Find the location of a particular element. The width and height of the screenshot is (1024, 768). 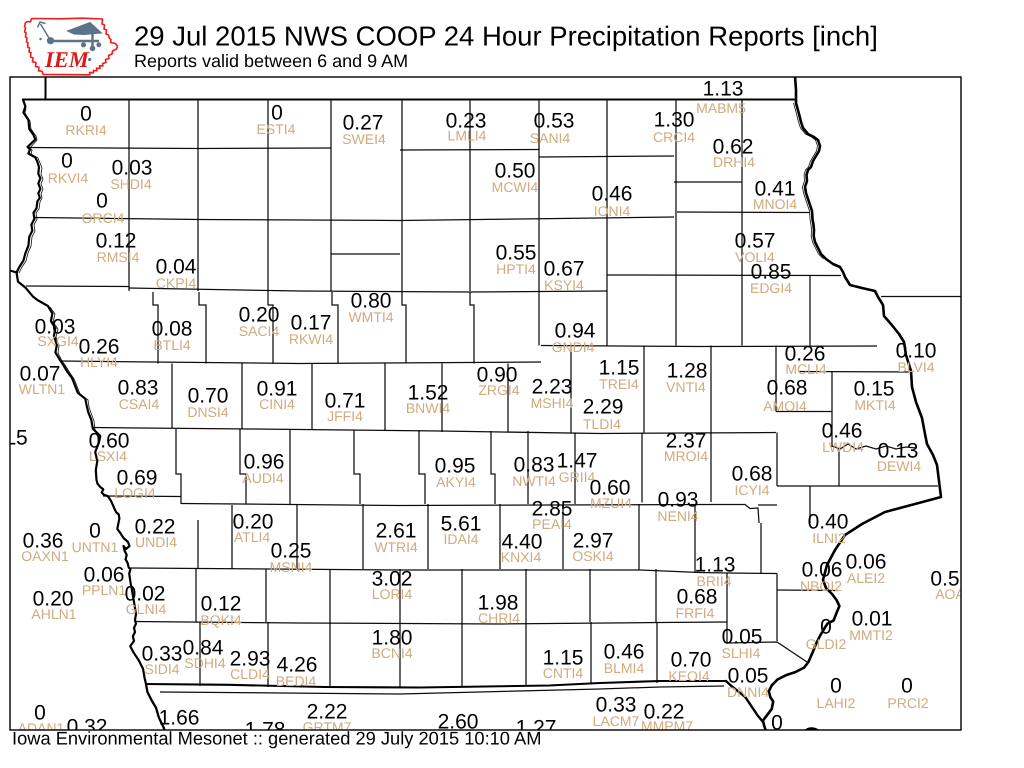

svg-text: 0.84 is located at coordinates (203, 648).